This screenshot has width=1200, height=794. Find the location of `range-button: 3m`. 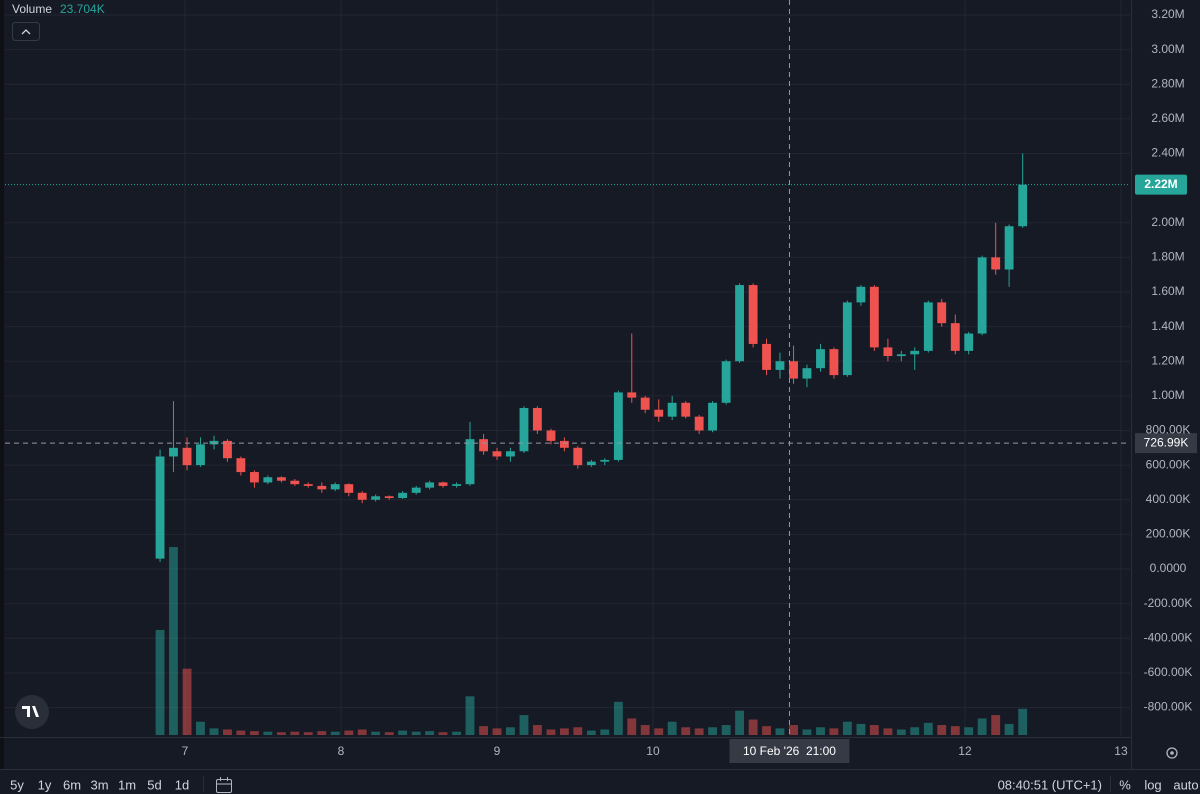

range-button: 3m is located at coordinates (99, 784).